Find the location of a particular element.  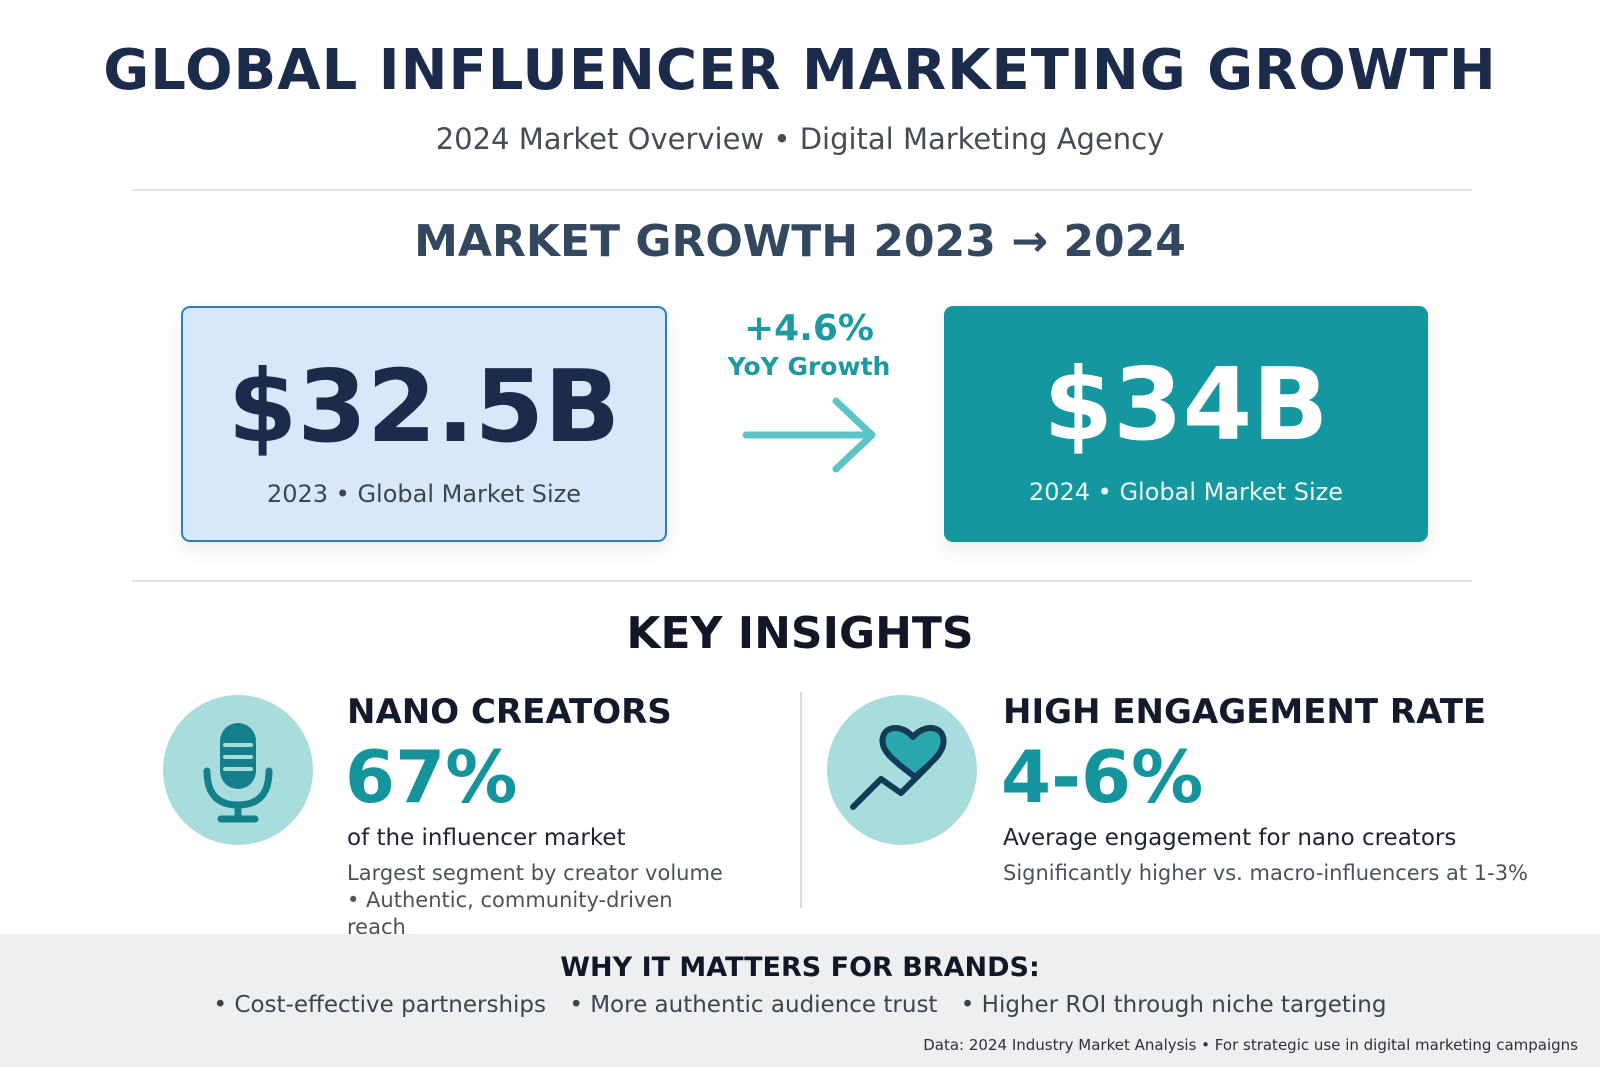

heart-icon is located at coordinates (902, 770).